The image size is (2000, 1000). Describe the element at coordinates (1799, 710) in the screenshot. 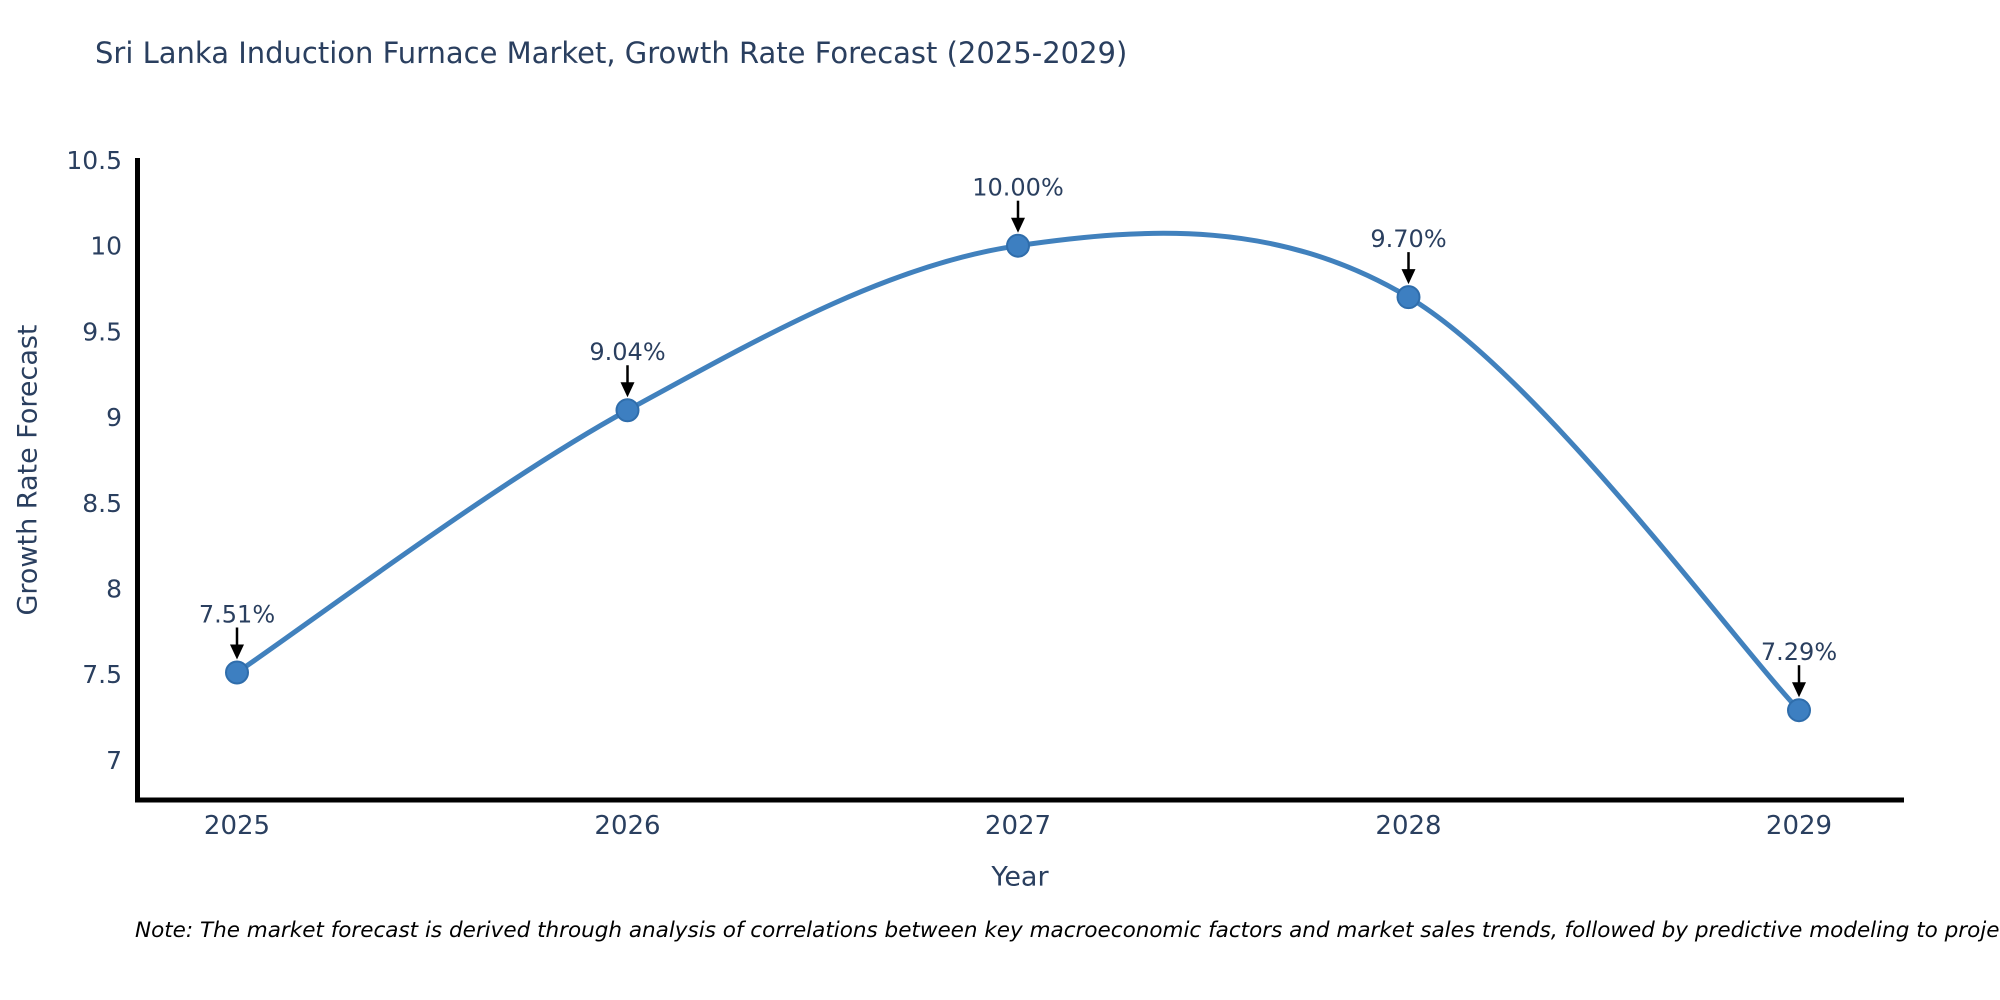

I see `data-point-2029` at that location.